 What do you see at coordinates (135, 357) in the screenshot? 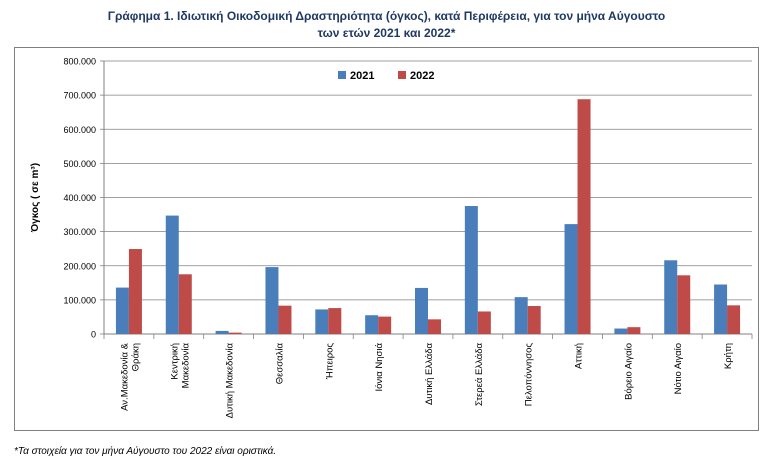
I see `x-category-label-line: Θράκη` at bounding box center [135, 357].